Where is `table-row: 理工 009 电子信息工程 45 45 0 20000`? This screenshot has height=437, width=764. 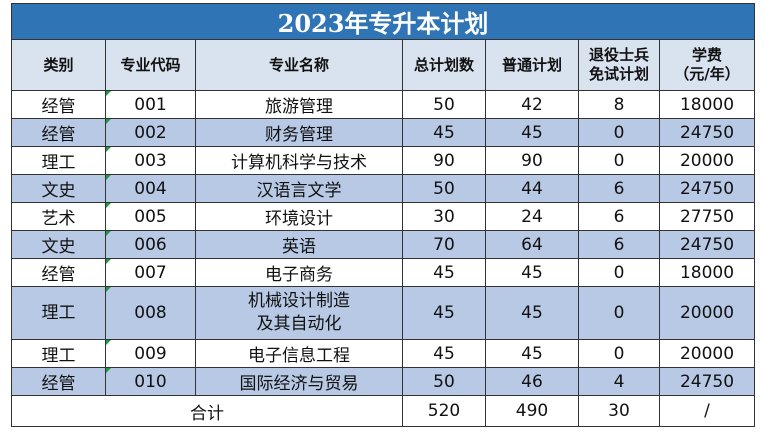 table-row: 理工 009 电子信息工程 45 45 0 20000 is located at coordinates (383, 353).